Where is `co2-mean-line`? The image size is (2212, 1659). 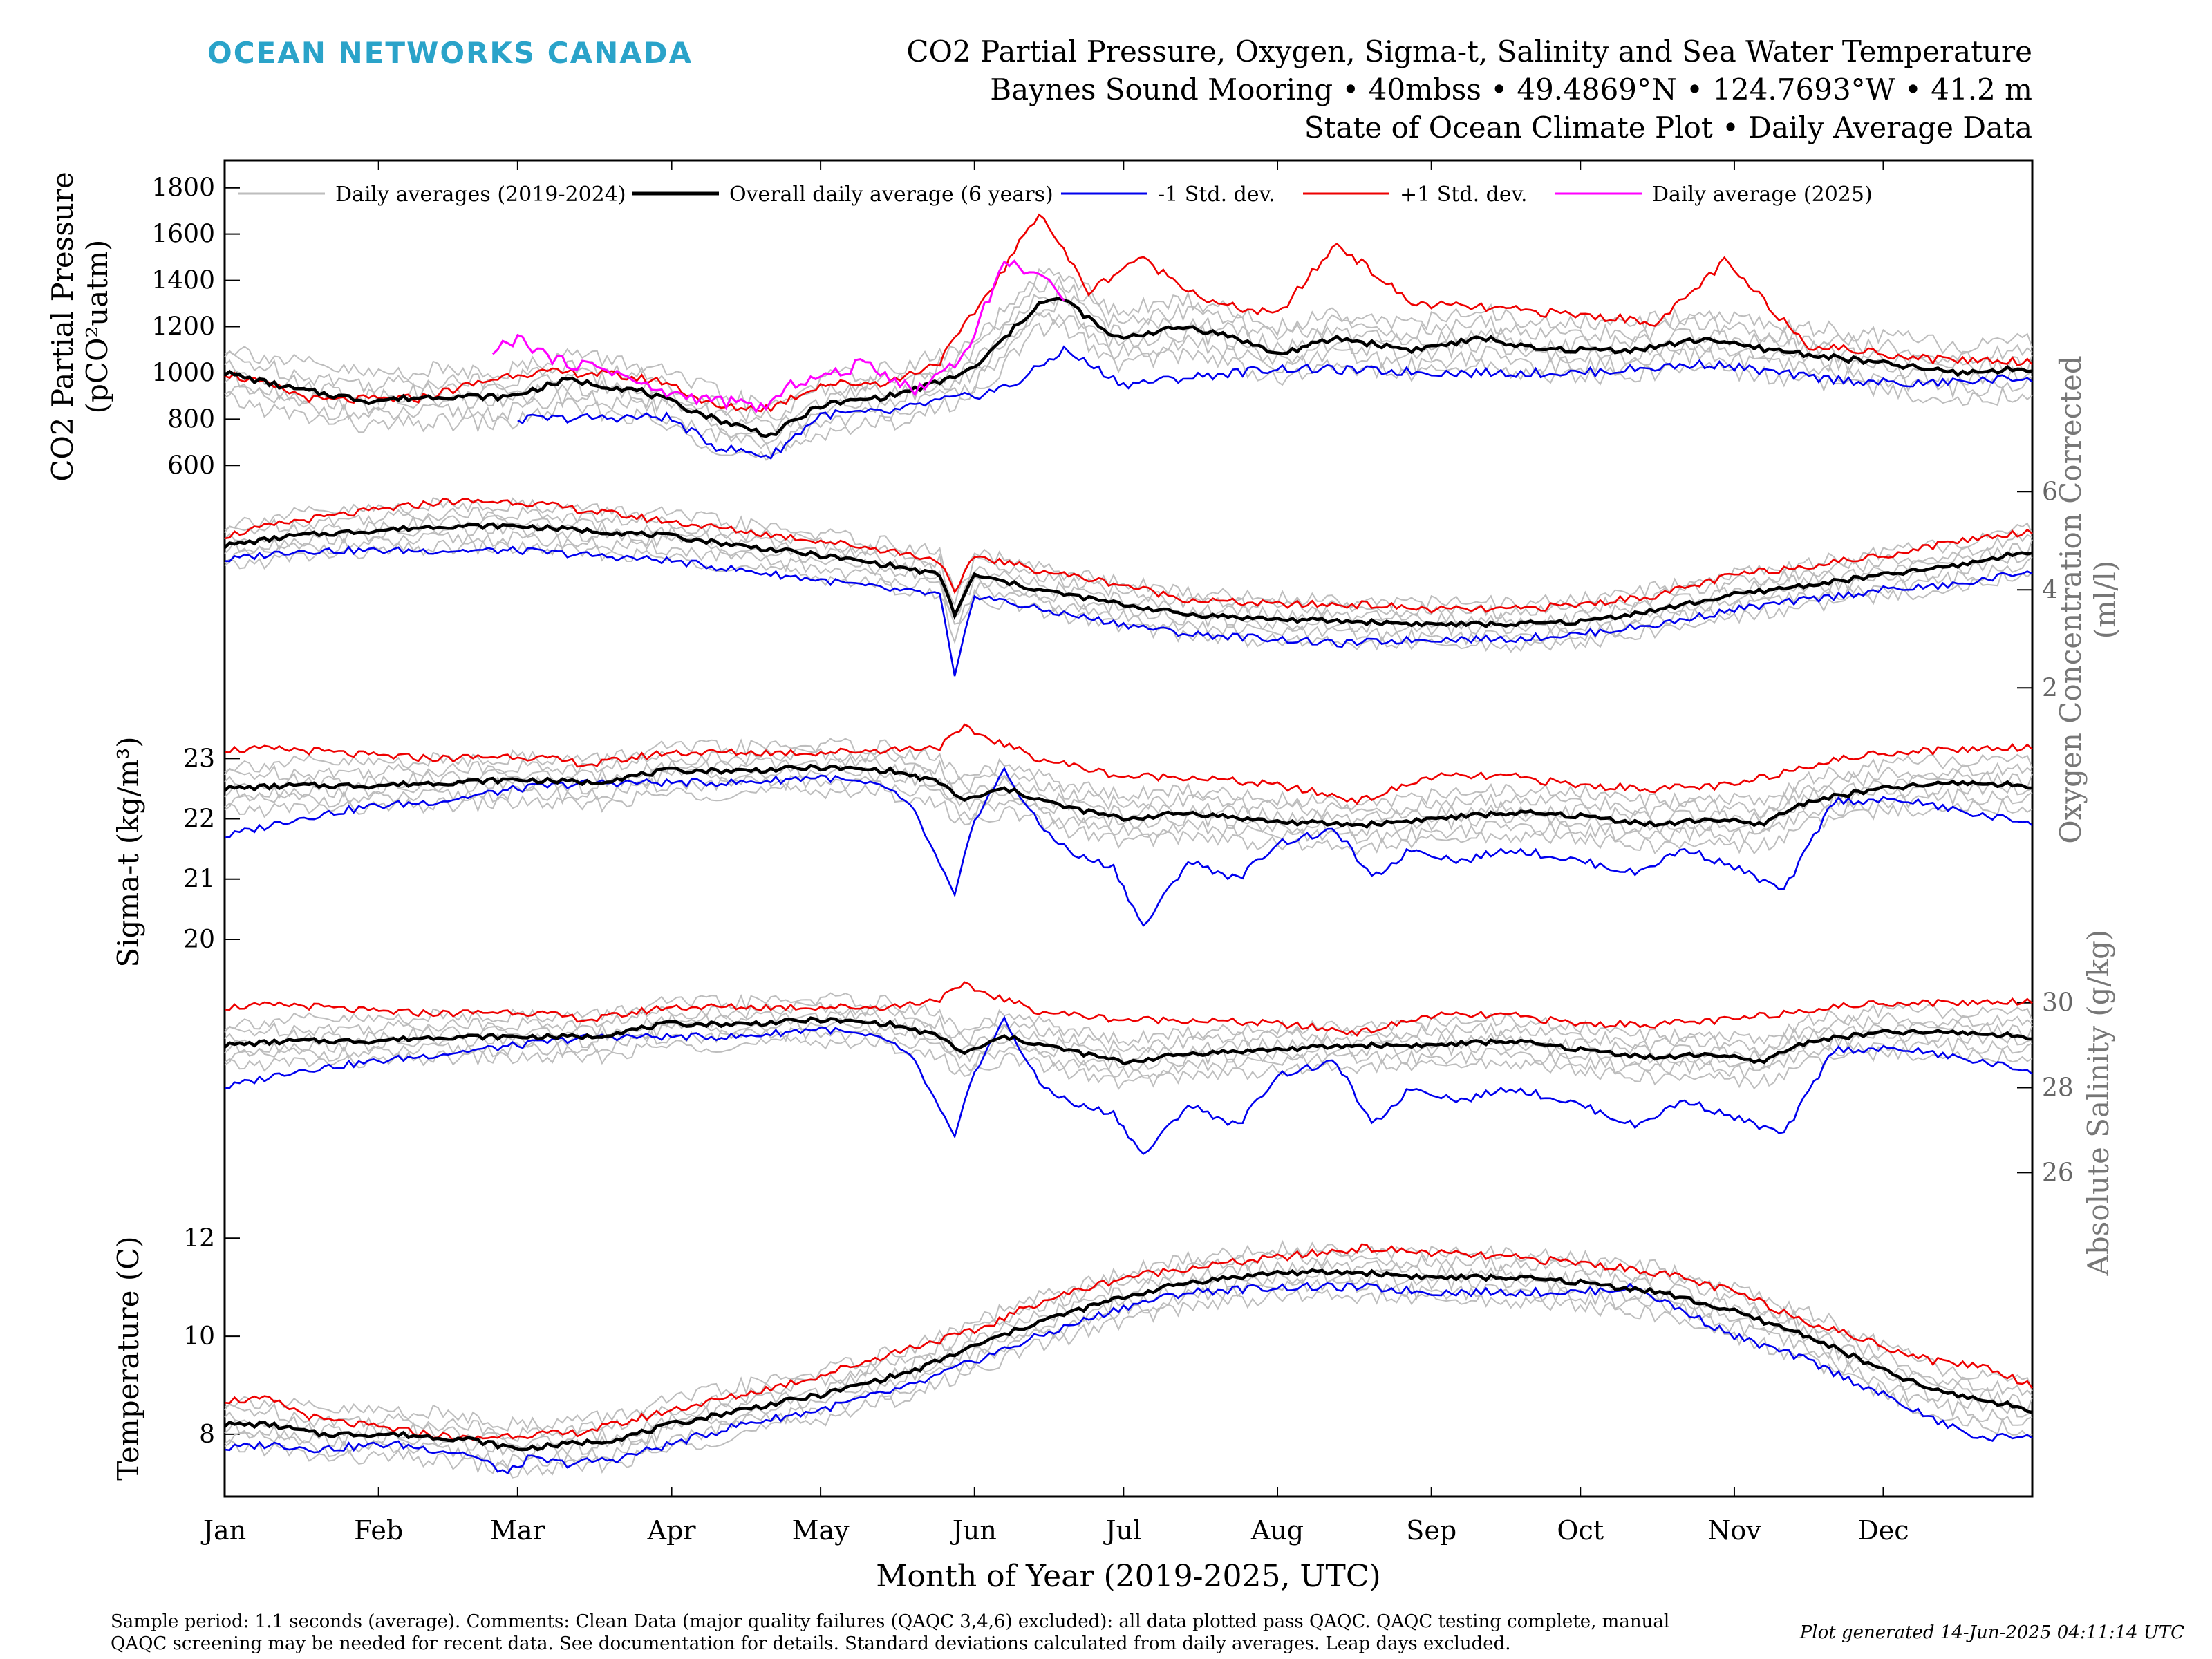 co2-mean-line is located at coordinates (1128, 367).